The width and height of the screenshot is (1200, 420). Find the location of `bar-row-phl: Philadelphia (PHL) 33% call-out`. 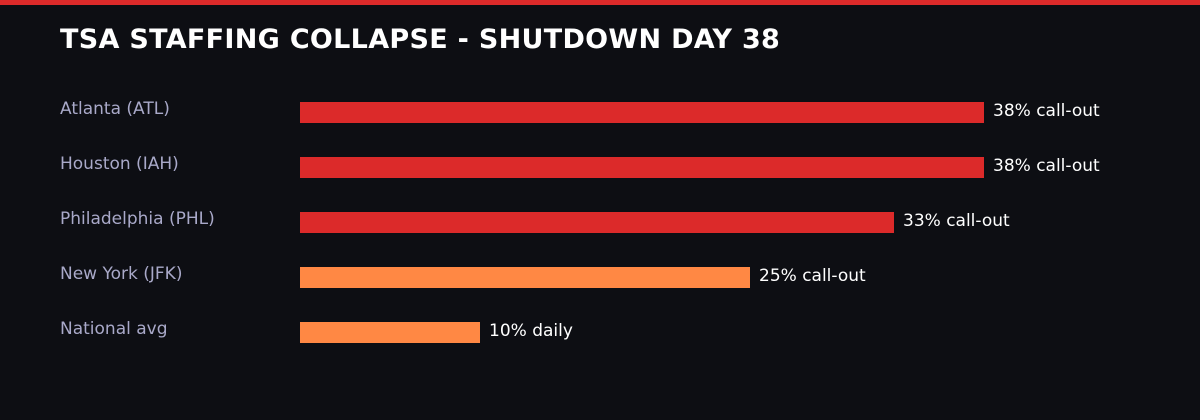

bar-row-phl: Philadelphia (PHL) 33% call-out is located at coordinates (600, 221).